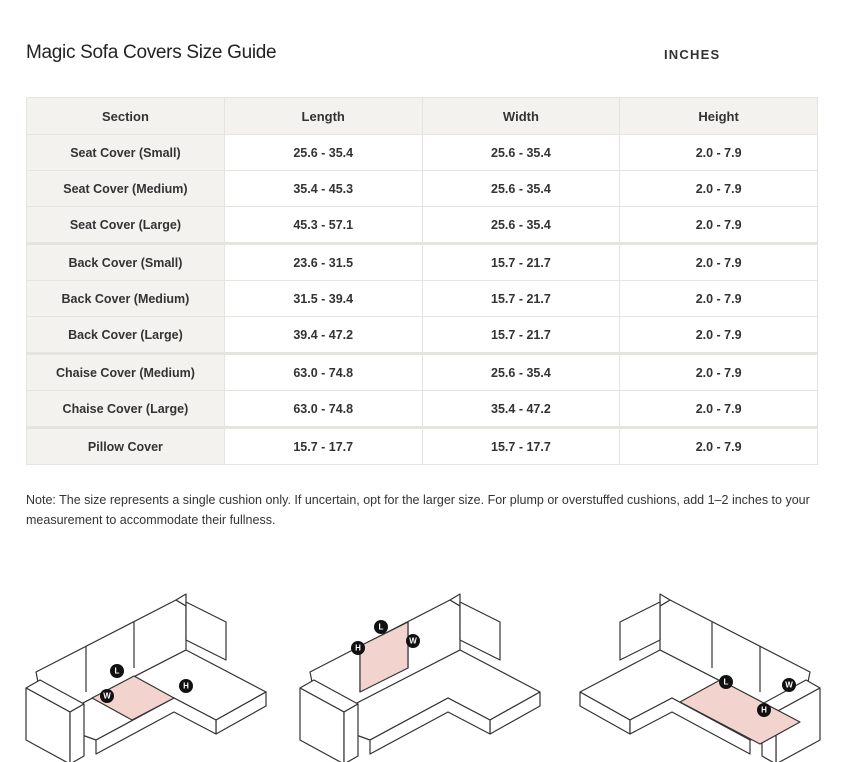  I want to click on row-label: Chaise Cover (Medium), so click(125, 371).